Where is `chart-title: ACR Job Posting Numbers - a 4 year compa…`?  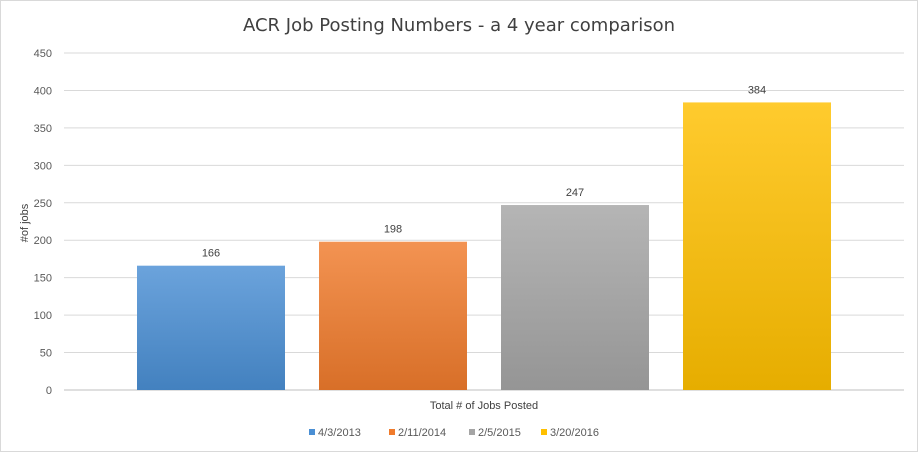 chart-title: ACR Job Posting Numbers - a 4 year compa… is located at coordinates (459, 25).